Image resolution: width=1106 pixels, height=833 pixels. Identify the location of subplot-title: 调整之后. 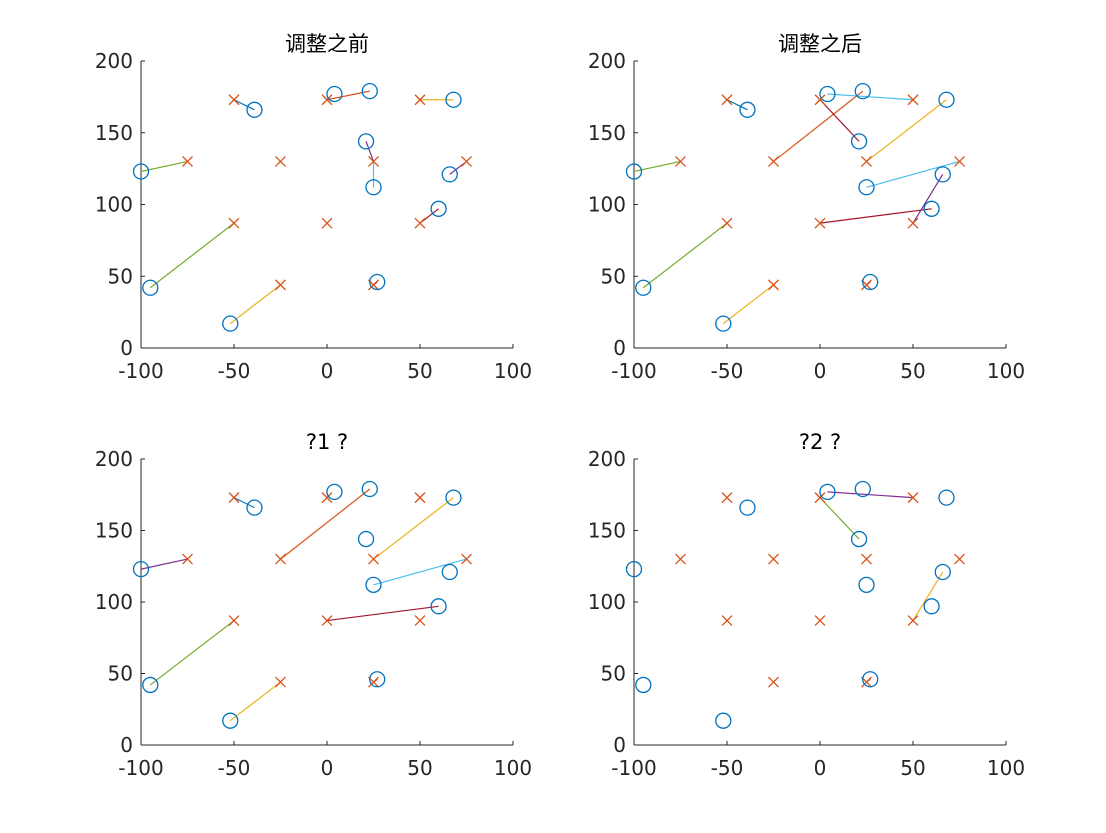
(820, 44).